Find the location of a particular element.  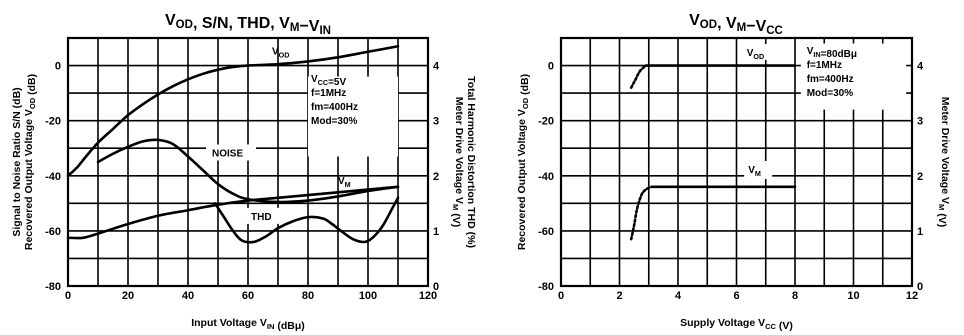

chart2-condition-line: f=1MHz is located at coordinates (824, 65).